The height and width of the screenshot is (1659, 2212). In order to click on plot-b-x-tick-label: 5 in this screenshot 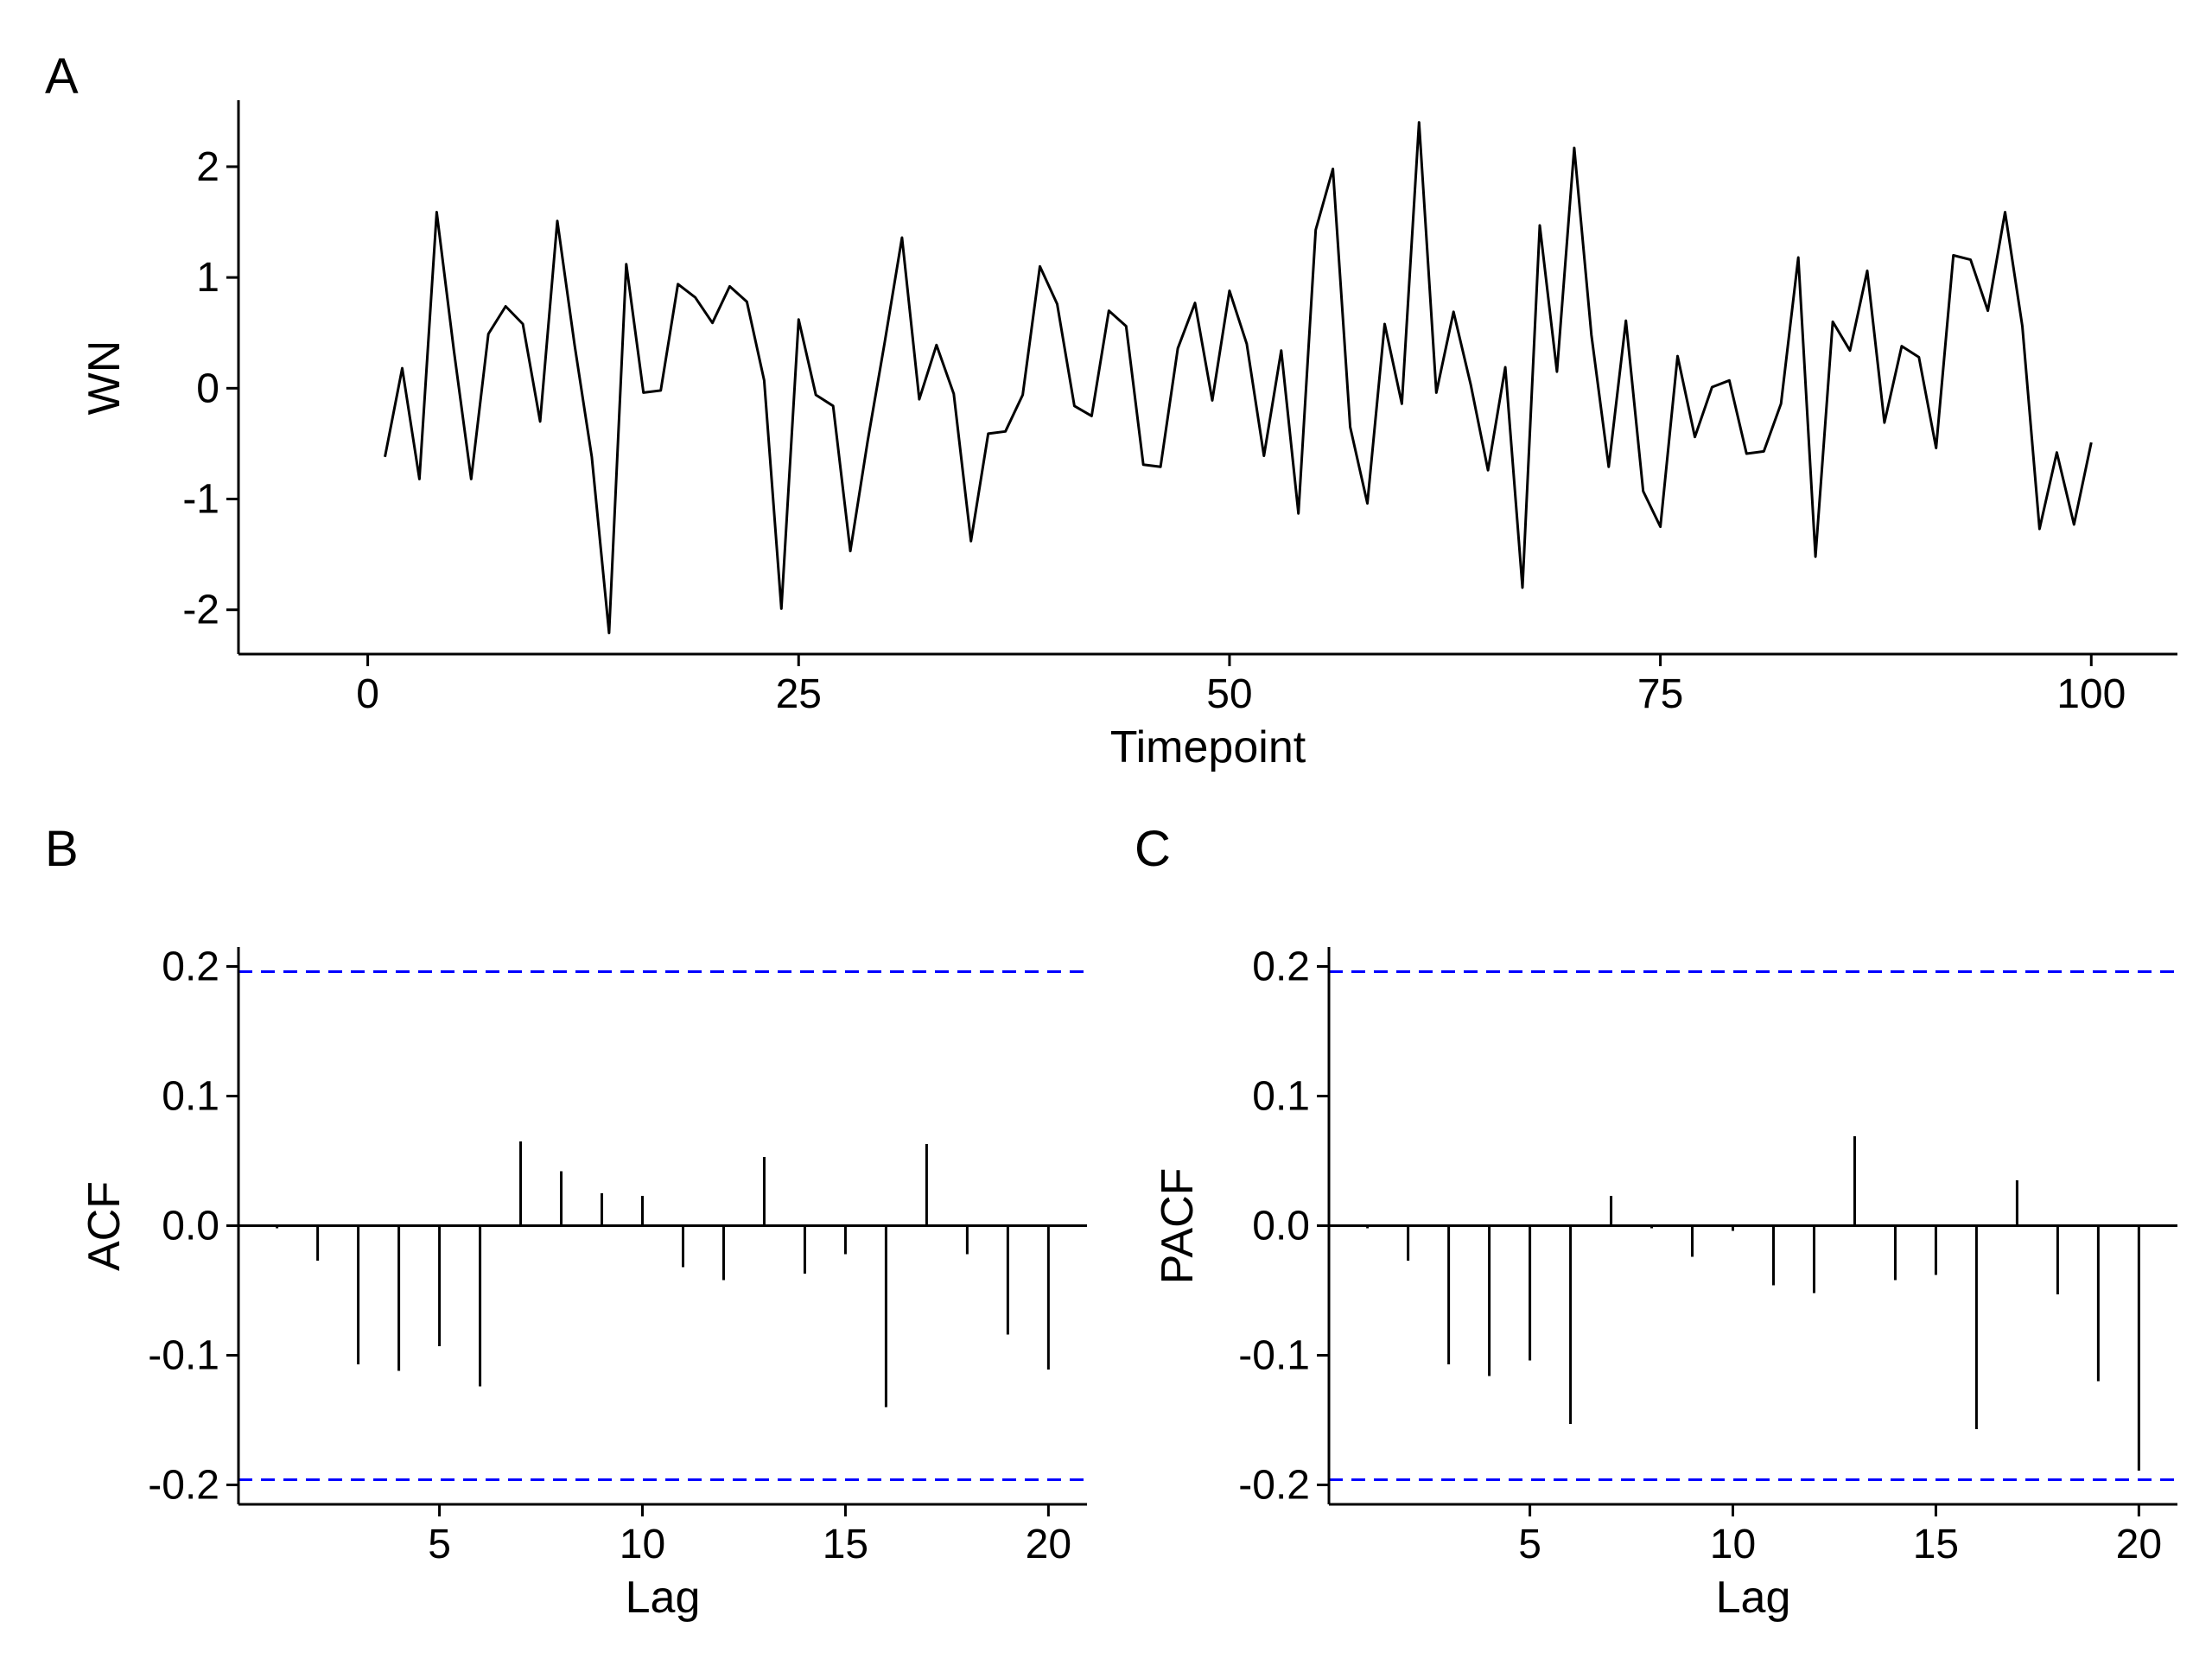, I will do `click(439, 1544)`.